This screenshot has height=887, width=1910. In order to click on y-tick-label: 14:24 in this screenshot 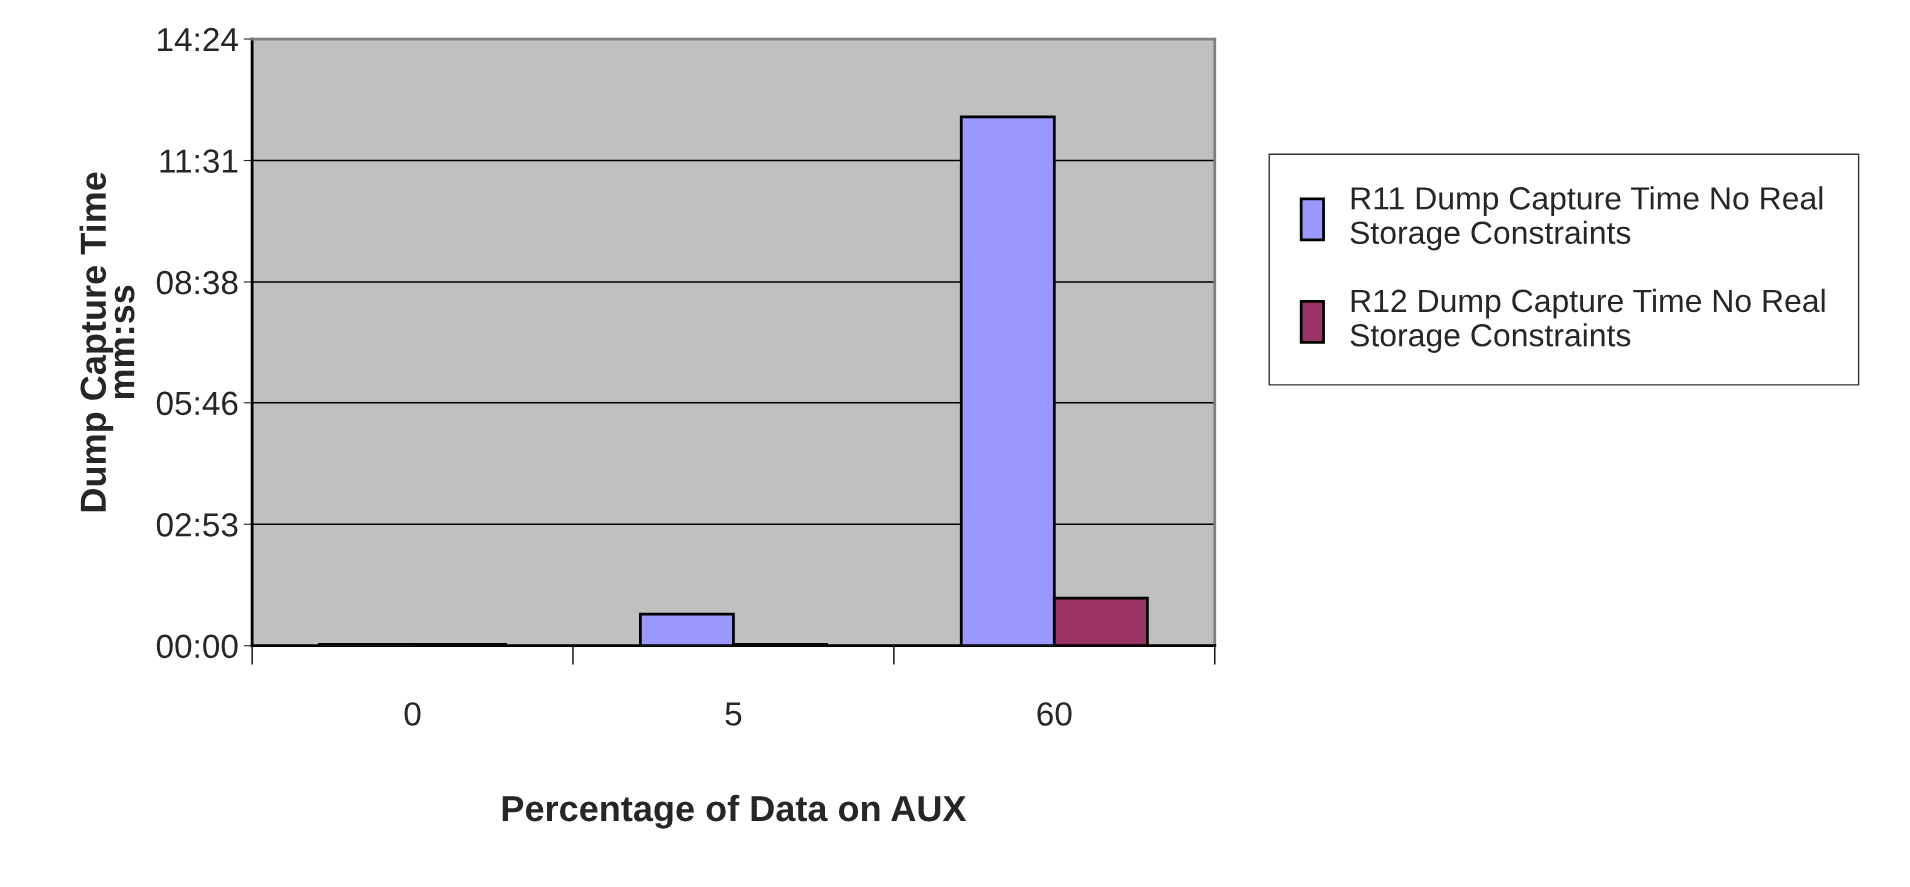, I will do `click(198, 39)`.